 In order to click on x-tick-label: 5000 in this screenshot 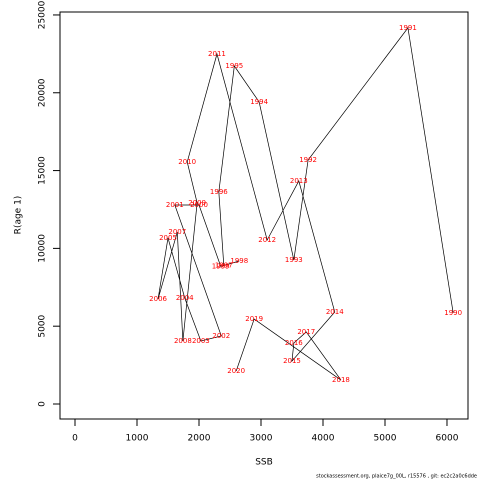, I will do `click(385, 439)`.